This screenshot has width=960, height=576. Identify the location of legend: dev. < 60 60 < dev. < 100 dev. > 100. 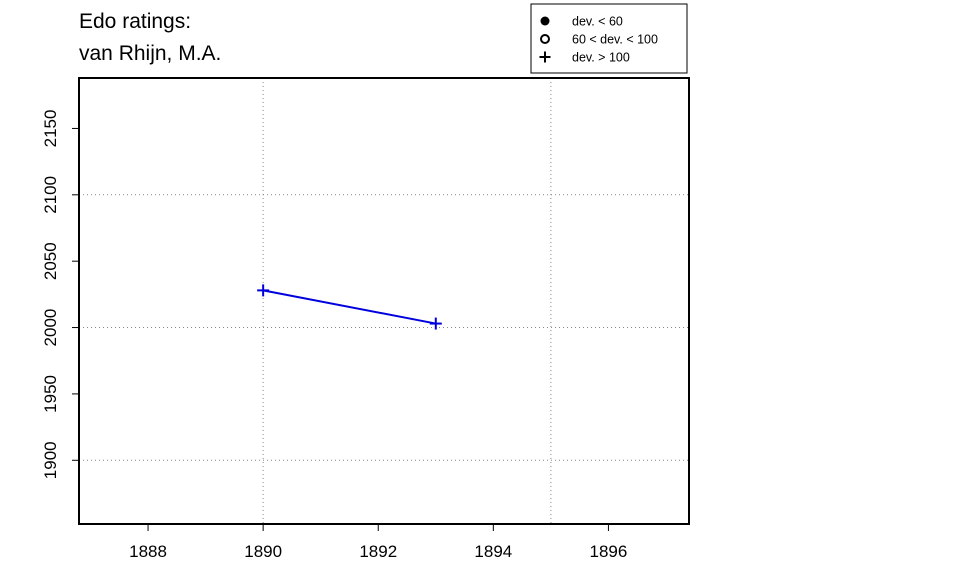
(609, 38).